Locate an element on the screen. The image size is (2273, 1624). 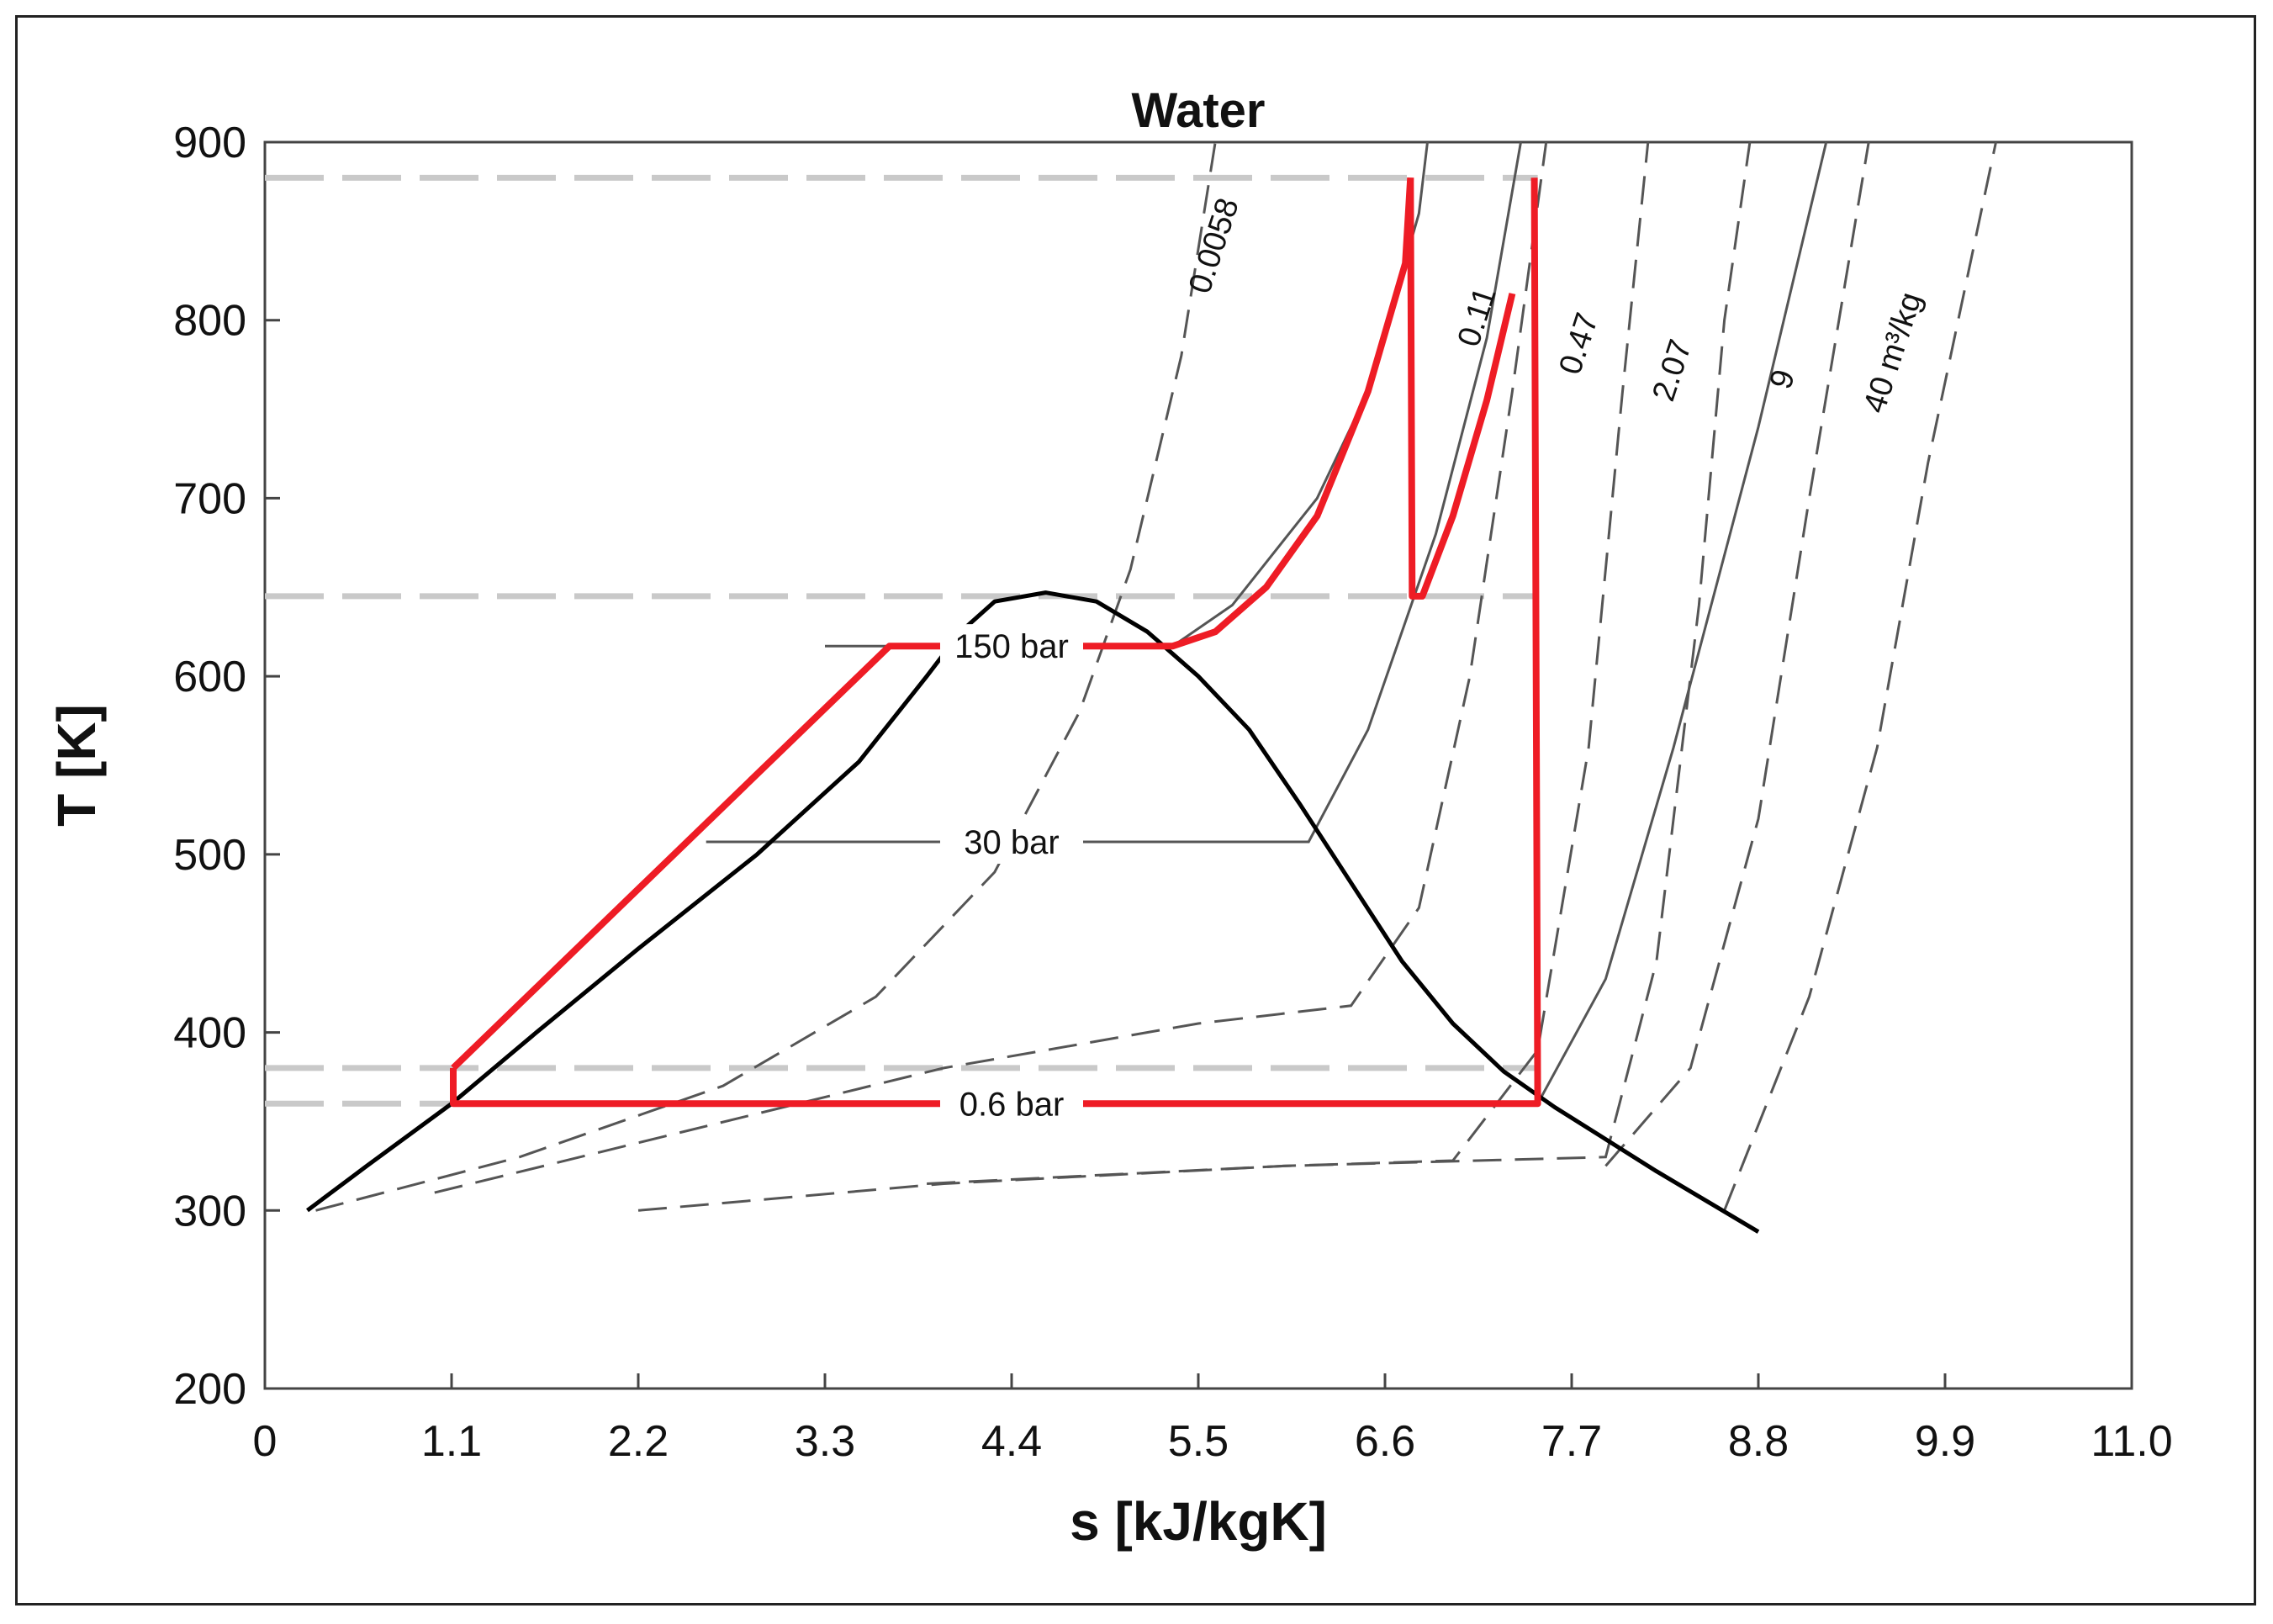
isochore-40 m³/kg is located at coordinates (1860, 676).